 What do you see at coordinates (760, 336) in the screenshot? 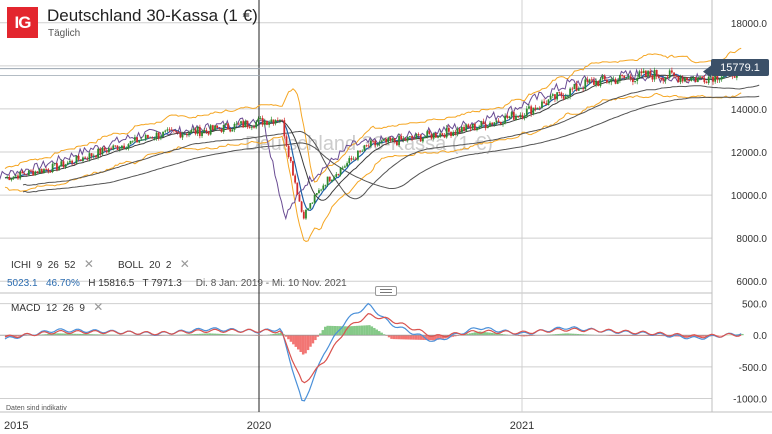
I see `macd-tick-label: 0.0` at bounding box center [760, 336].